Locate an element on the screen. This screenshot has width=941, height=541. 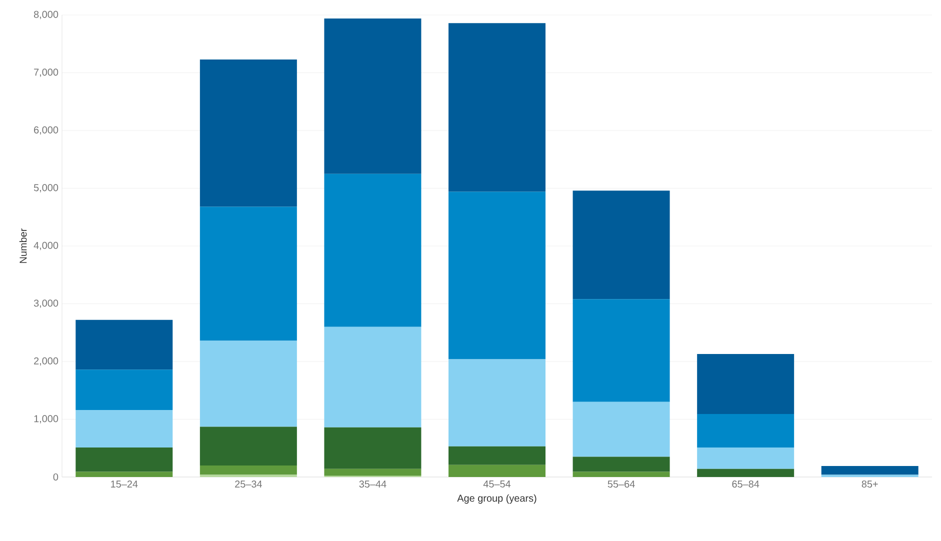
y-tick-label: 5,000 is located at coordinates (46, 188).